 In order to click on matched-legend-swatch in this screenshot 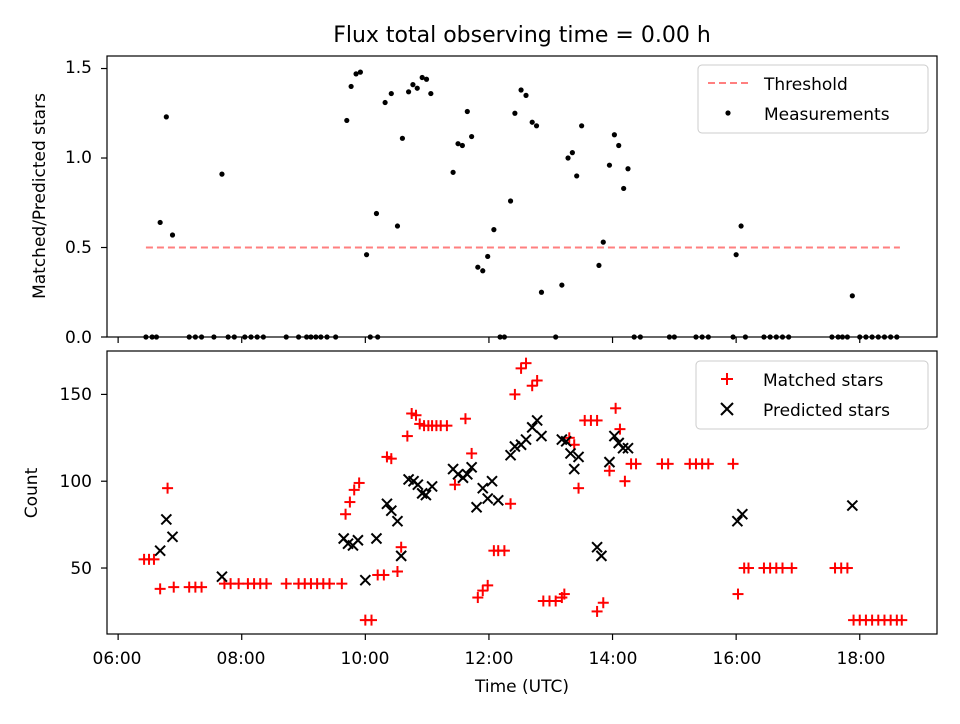, I will do `click(727, 379)`.